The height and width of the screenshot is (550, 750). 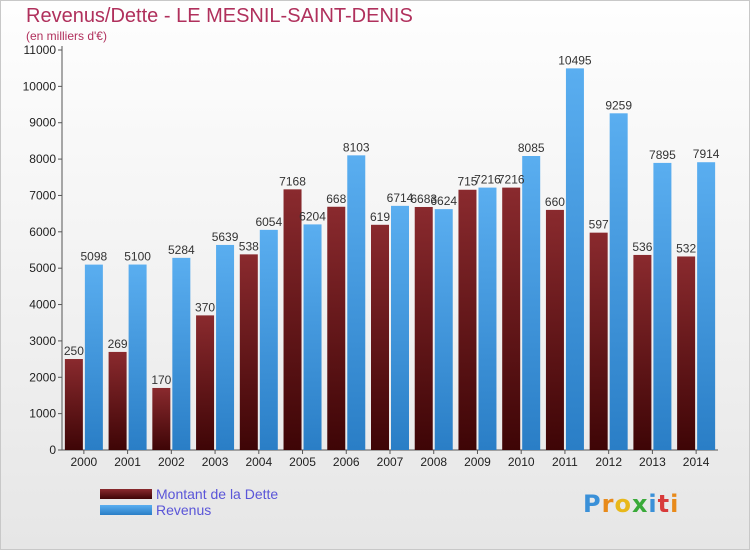 I want to click on proxiti-logo: Proxiti, so click(x=631, y=504).